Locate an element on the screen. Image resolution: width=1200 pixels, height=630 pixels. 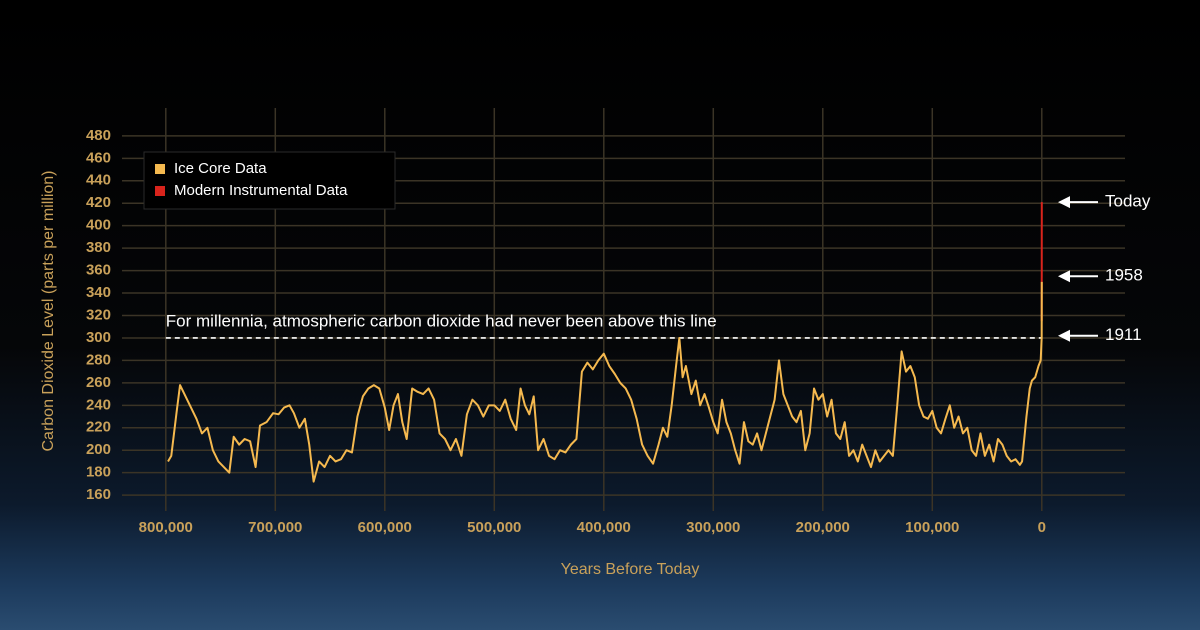
legend-box is located at coordinates (269, 180).